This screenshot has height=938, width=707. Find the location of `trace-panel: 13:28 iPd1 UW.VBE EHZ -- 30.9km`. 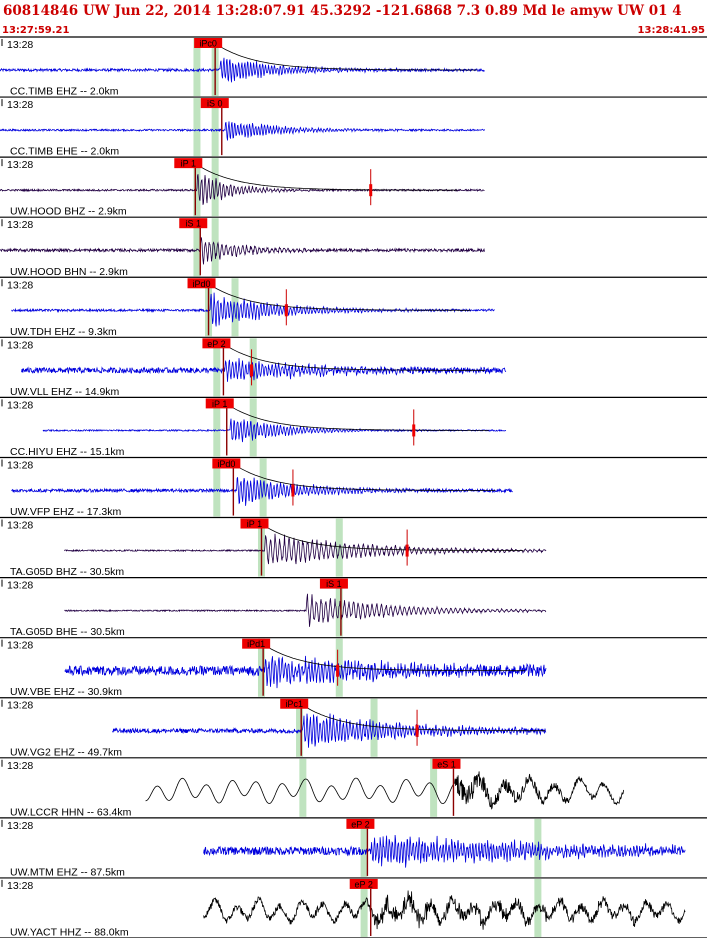

trace-panel: 13:28 iPd1 UW.VBE EHZ -- 30.9km is located at coordinates (353, 668).